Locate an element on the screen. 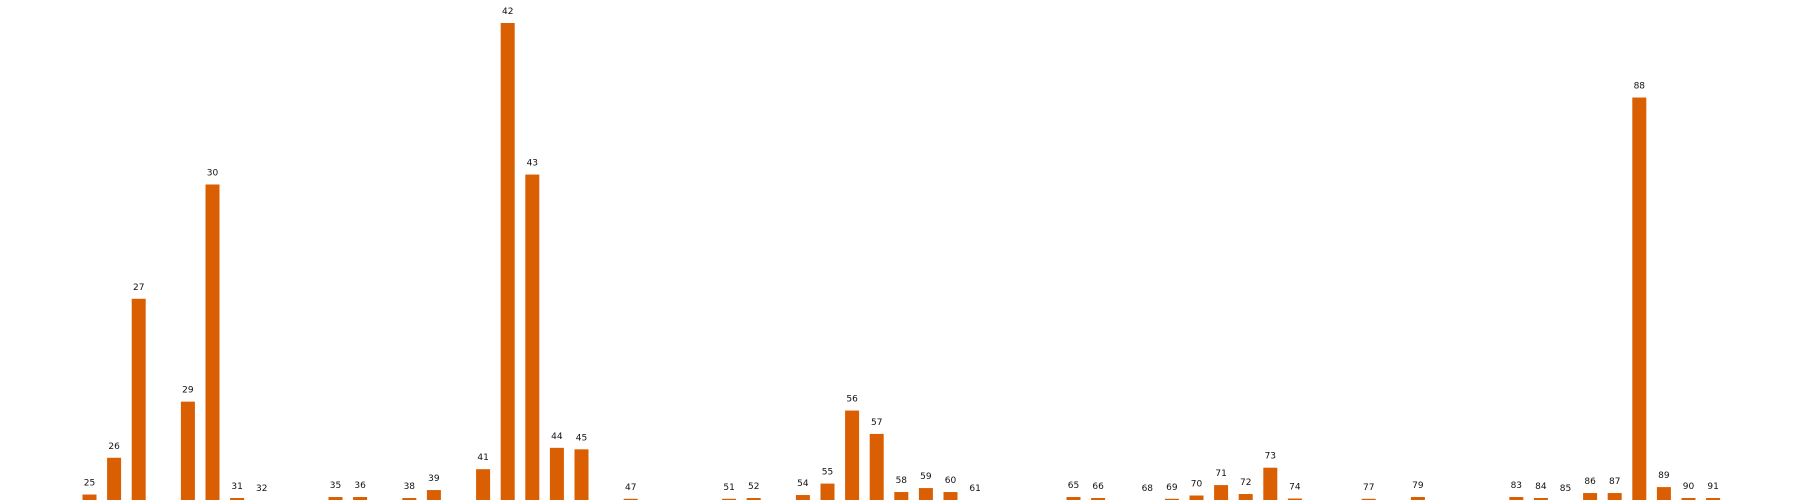 The height and width of the screenshot is (500, 1800). bar-label-43: 43 is located at coordinates (532, 164).